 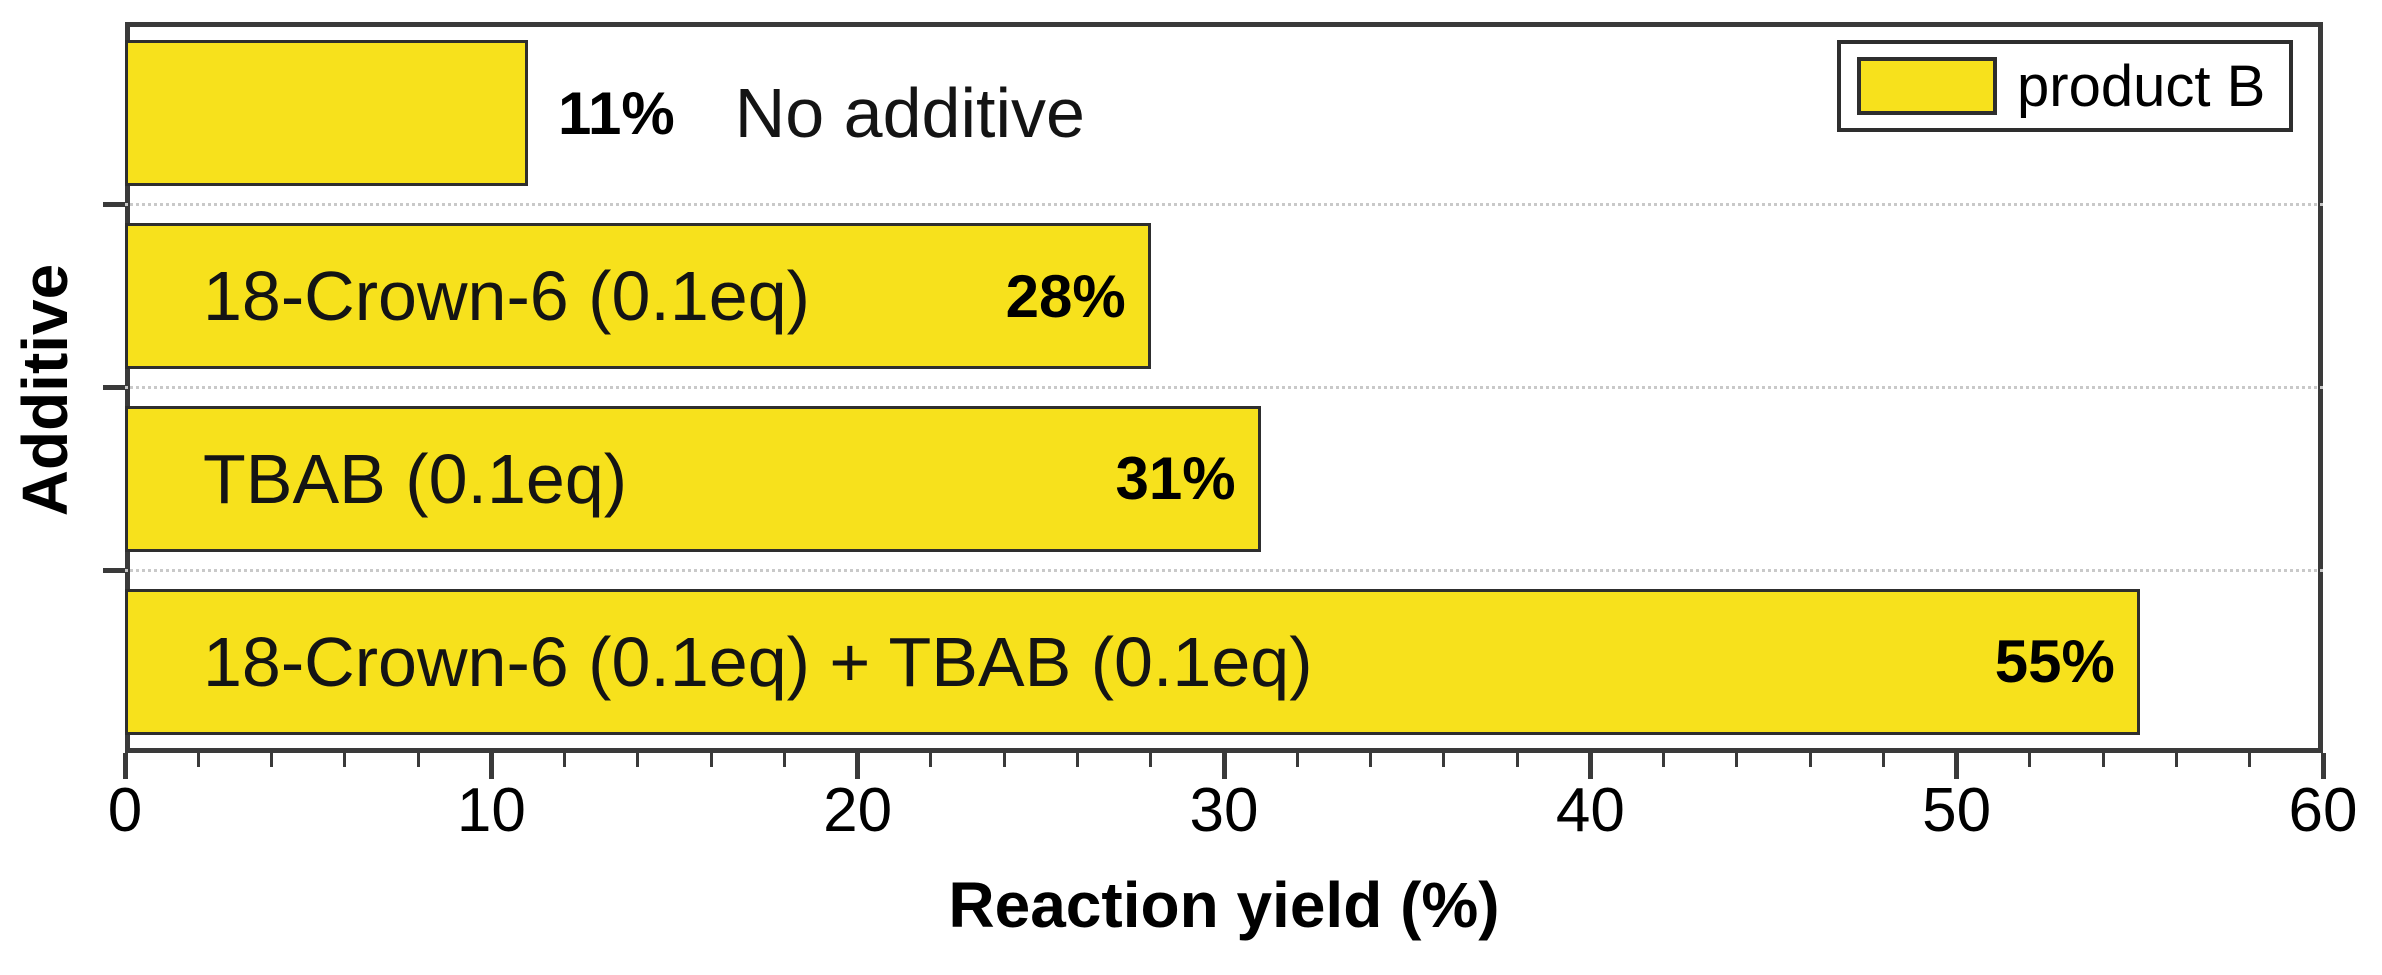 I want to click on bar-value-label: 31%, so click(x=1175, y=479).